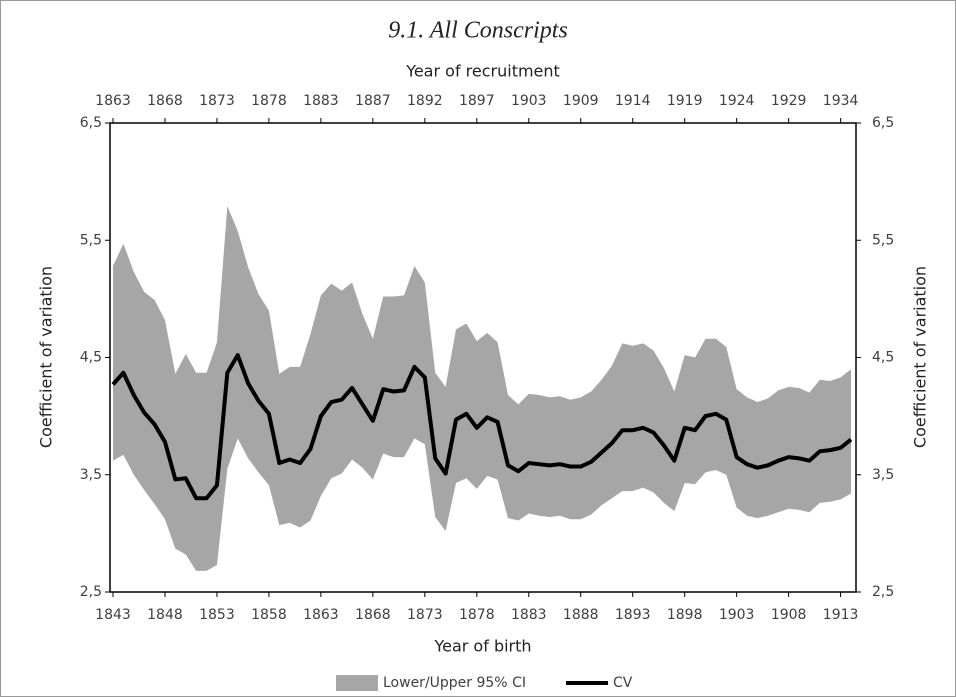 The image size is (956, 697). Describe the element at coordinates (91, 358) in the screenshot. I see `y-tick-label: 4,5` at that location.